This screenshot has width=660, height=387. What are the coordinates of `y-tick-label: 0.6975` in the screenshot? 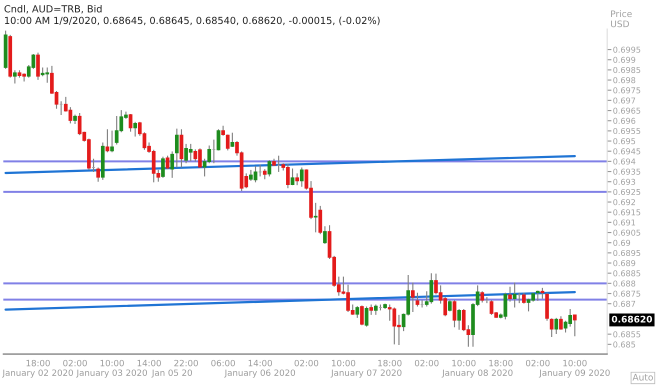 It's located at (626, 90).